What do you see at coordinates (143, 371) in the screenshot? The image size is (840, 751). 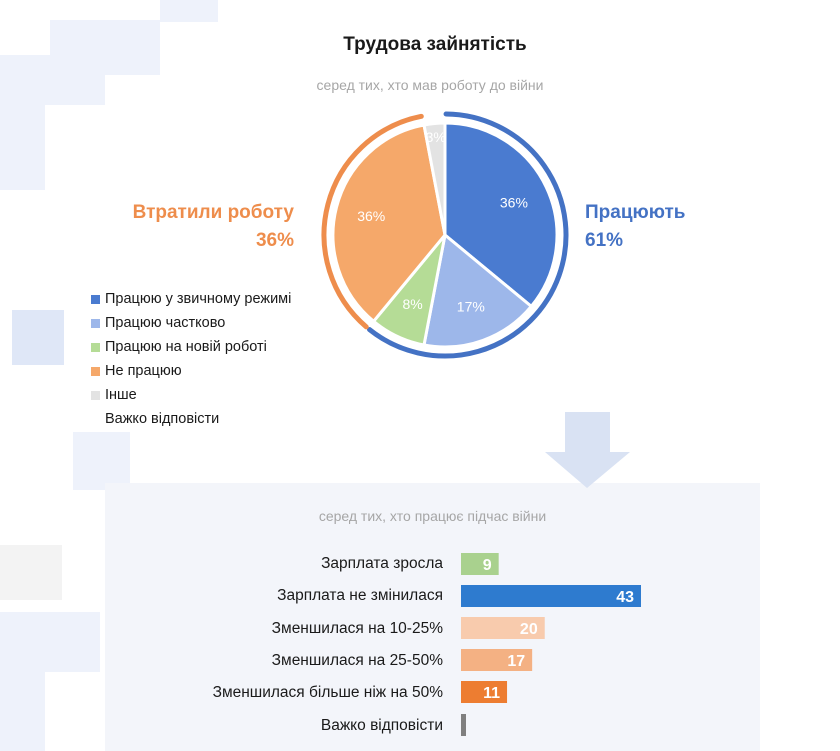 I see `legend-label: Не працюю` at bounding box center [143, 371].